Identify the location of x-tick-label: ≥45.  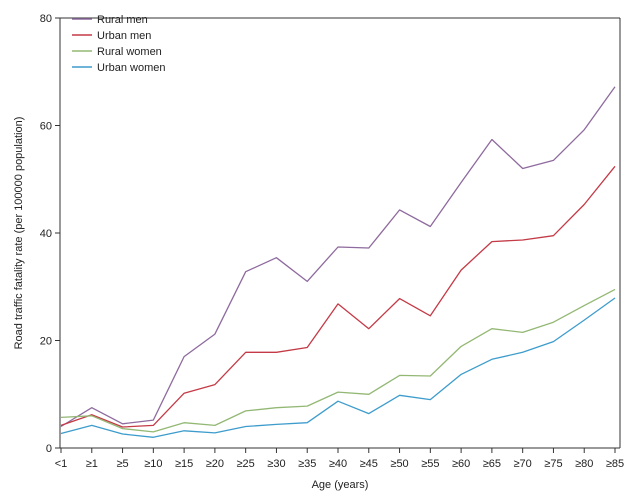
(369, 464).